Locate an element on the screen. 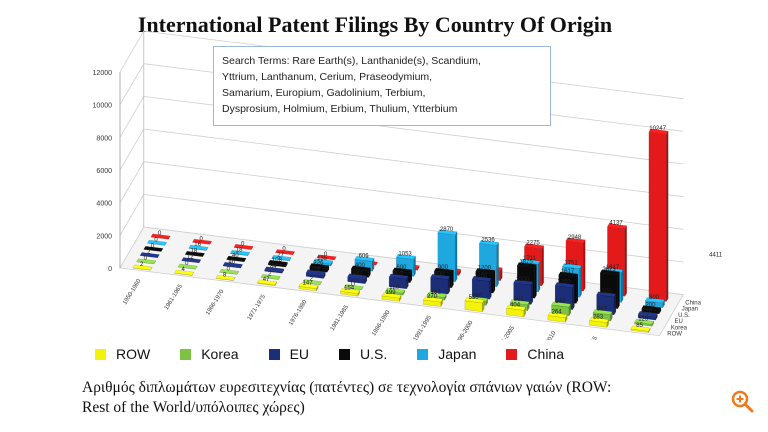  x-tick-label: 1950-1960 is located at coordinates (132, 292).